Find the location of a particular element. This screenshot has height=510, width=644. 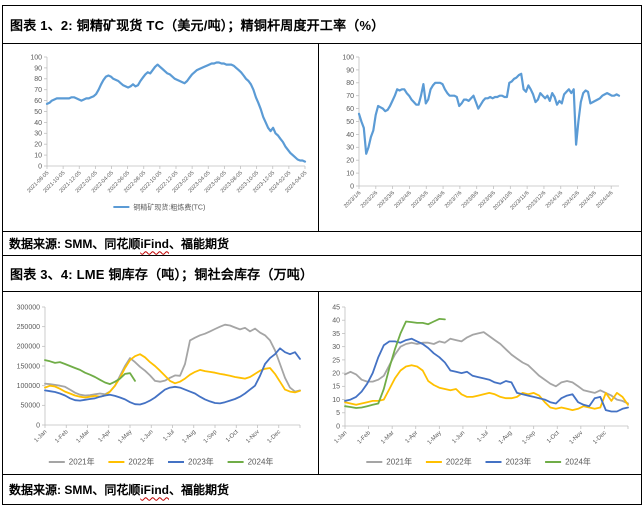

svg-text: 2023/4/6 is located at coordinates (402, 199).